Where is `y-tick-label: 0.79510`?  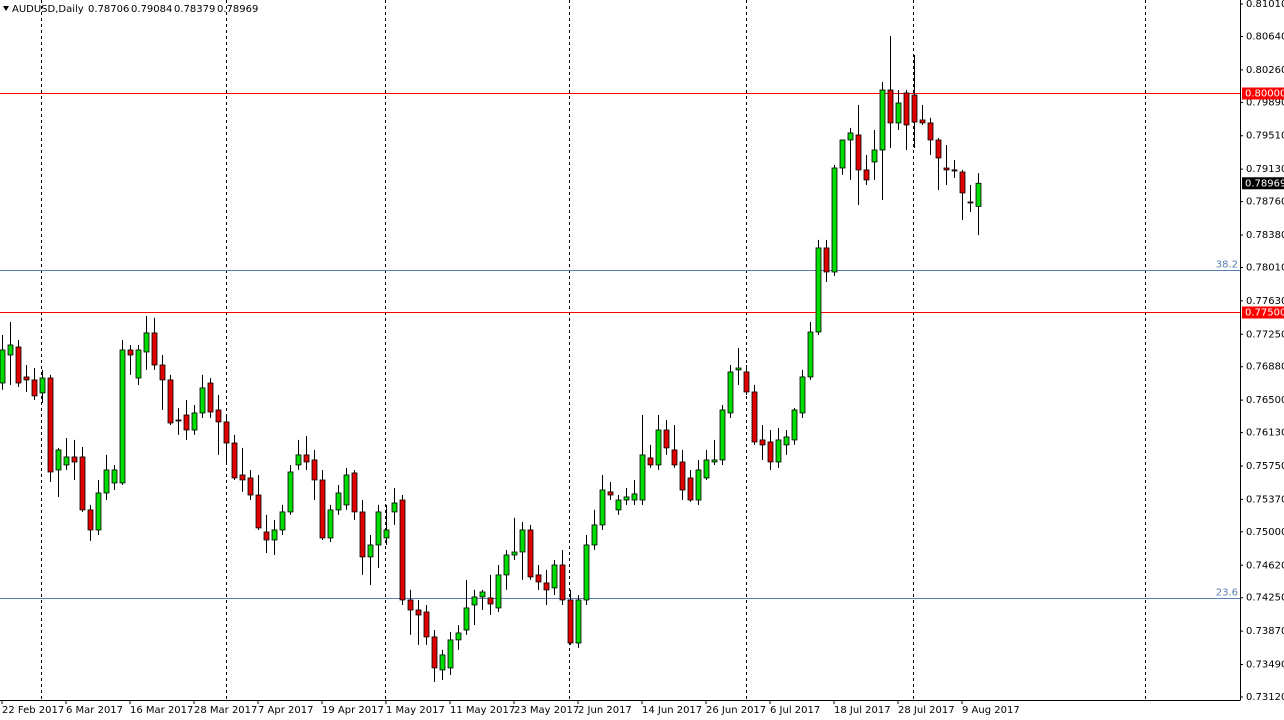
y-tick-label: 0.79510 is located at coordinates (1265, 136).